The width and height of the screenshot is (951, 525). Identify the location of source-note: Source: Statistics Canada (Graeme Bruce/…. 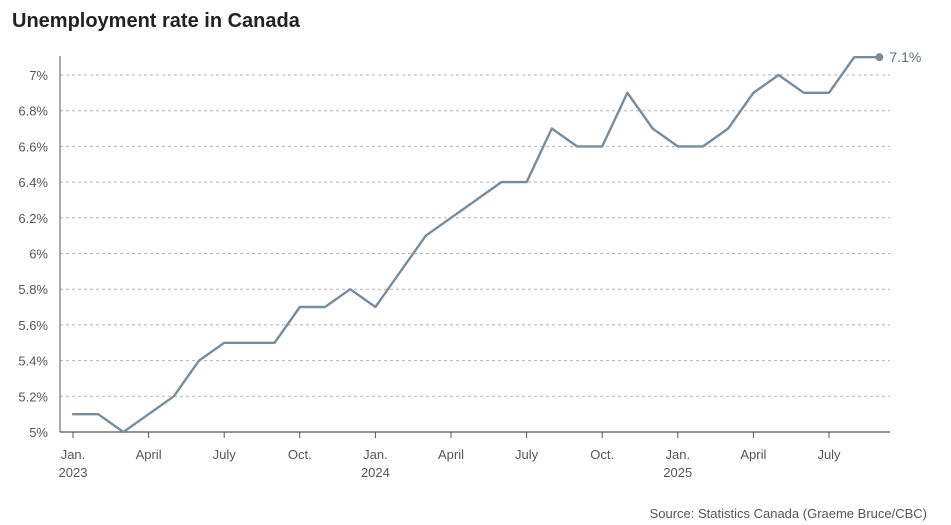
(788, 513).